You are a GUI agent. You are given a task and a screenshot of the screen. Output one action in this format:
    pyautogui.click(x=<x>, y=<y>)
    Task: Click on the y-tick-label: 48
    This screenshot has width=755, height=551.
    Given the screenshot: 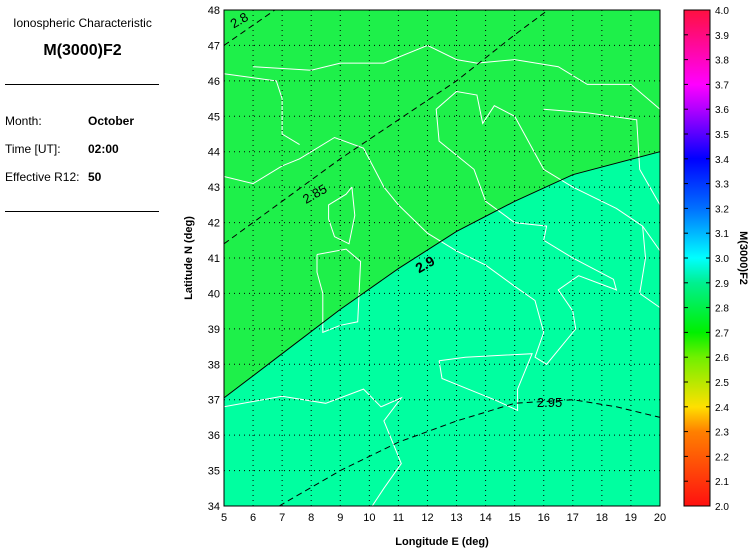 What is the action you would take?
    pyautogui.click(x=214, y=11)
    